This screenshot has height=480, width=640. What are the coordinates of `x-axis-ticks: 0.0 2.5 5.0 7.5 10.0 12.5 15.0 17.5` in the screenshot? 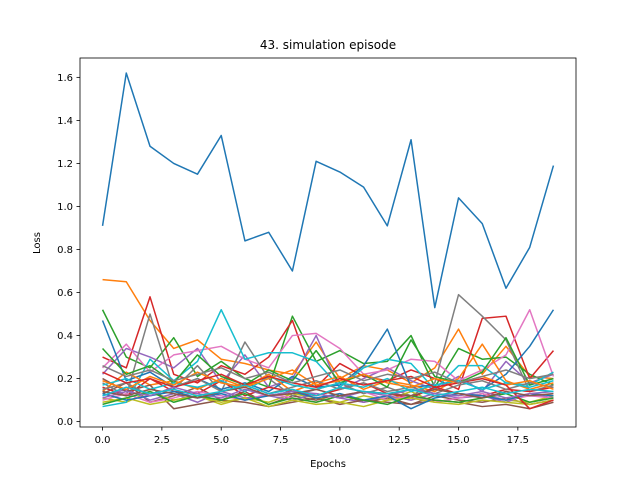 It's located at (312, 436).